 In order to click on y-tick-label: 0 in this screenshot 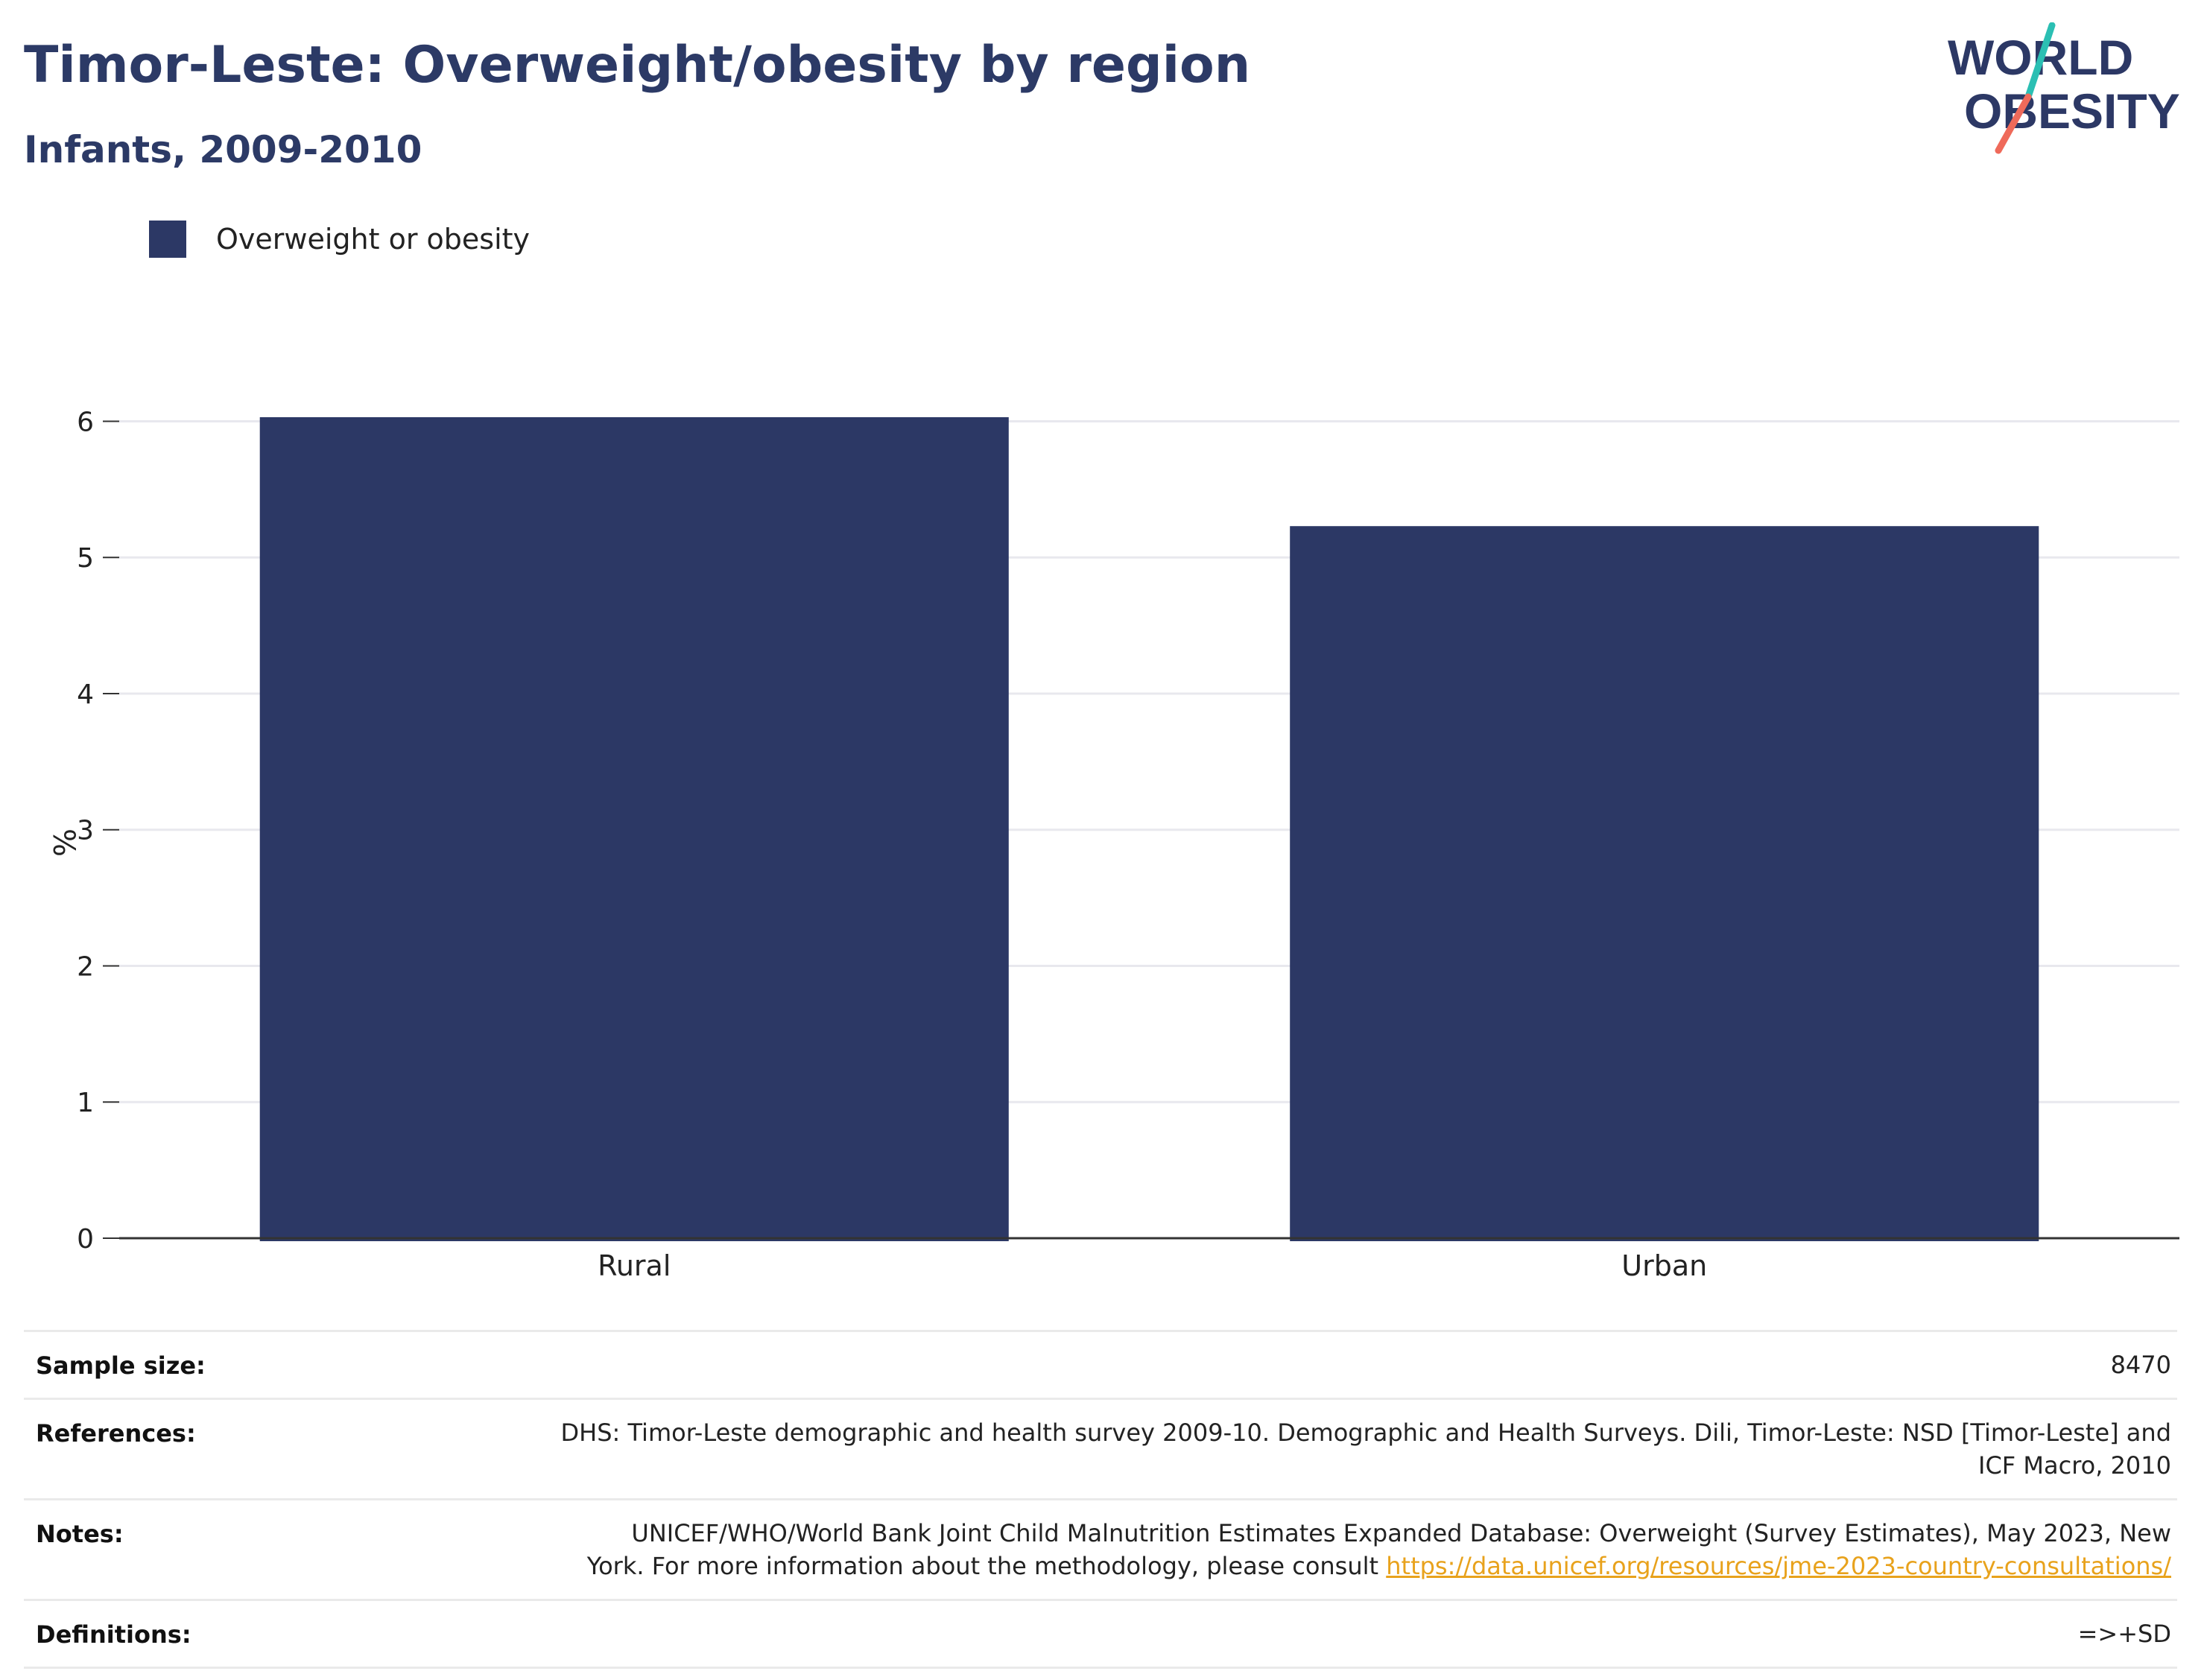, I will do `click(85, 1239)`.